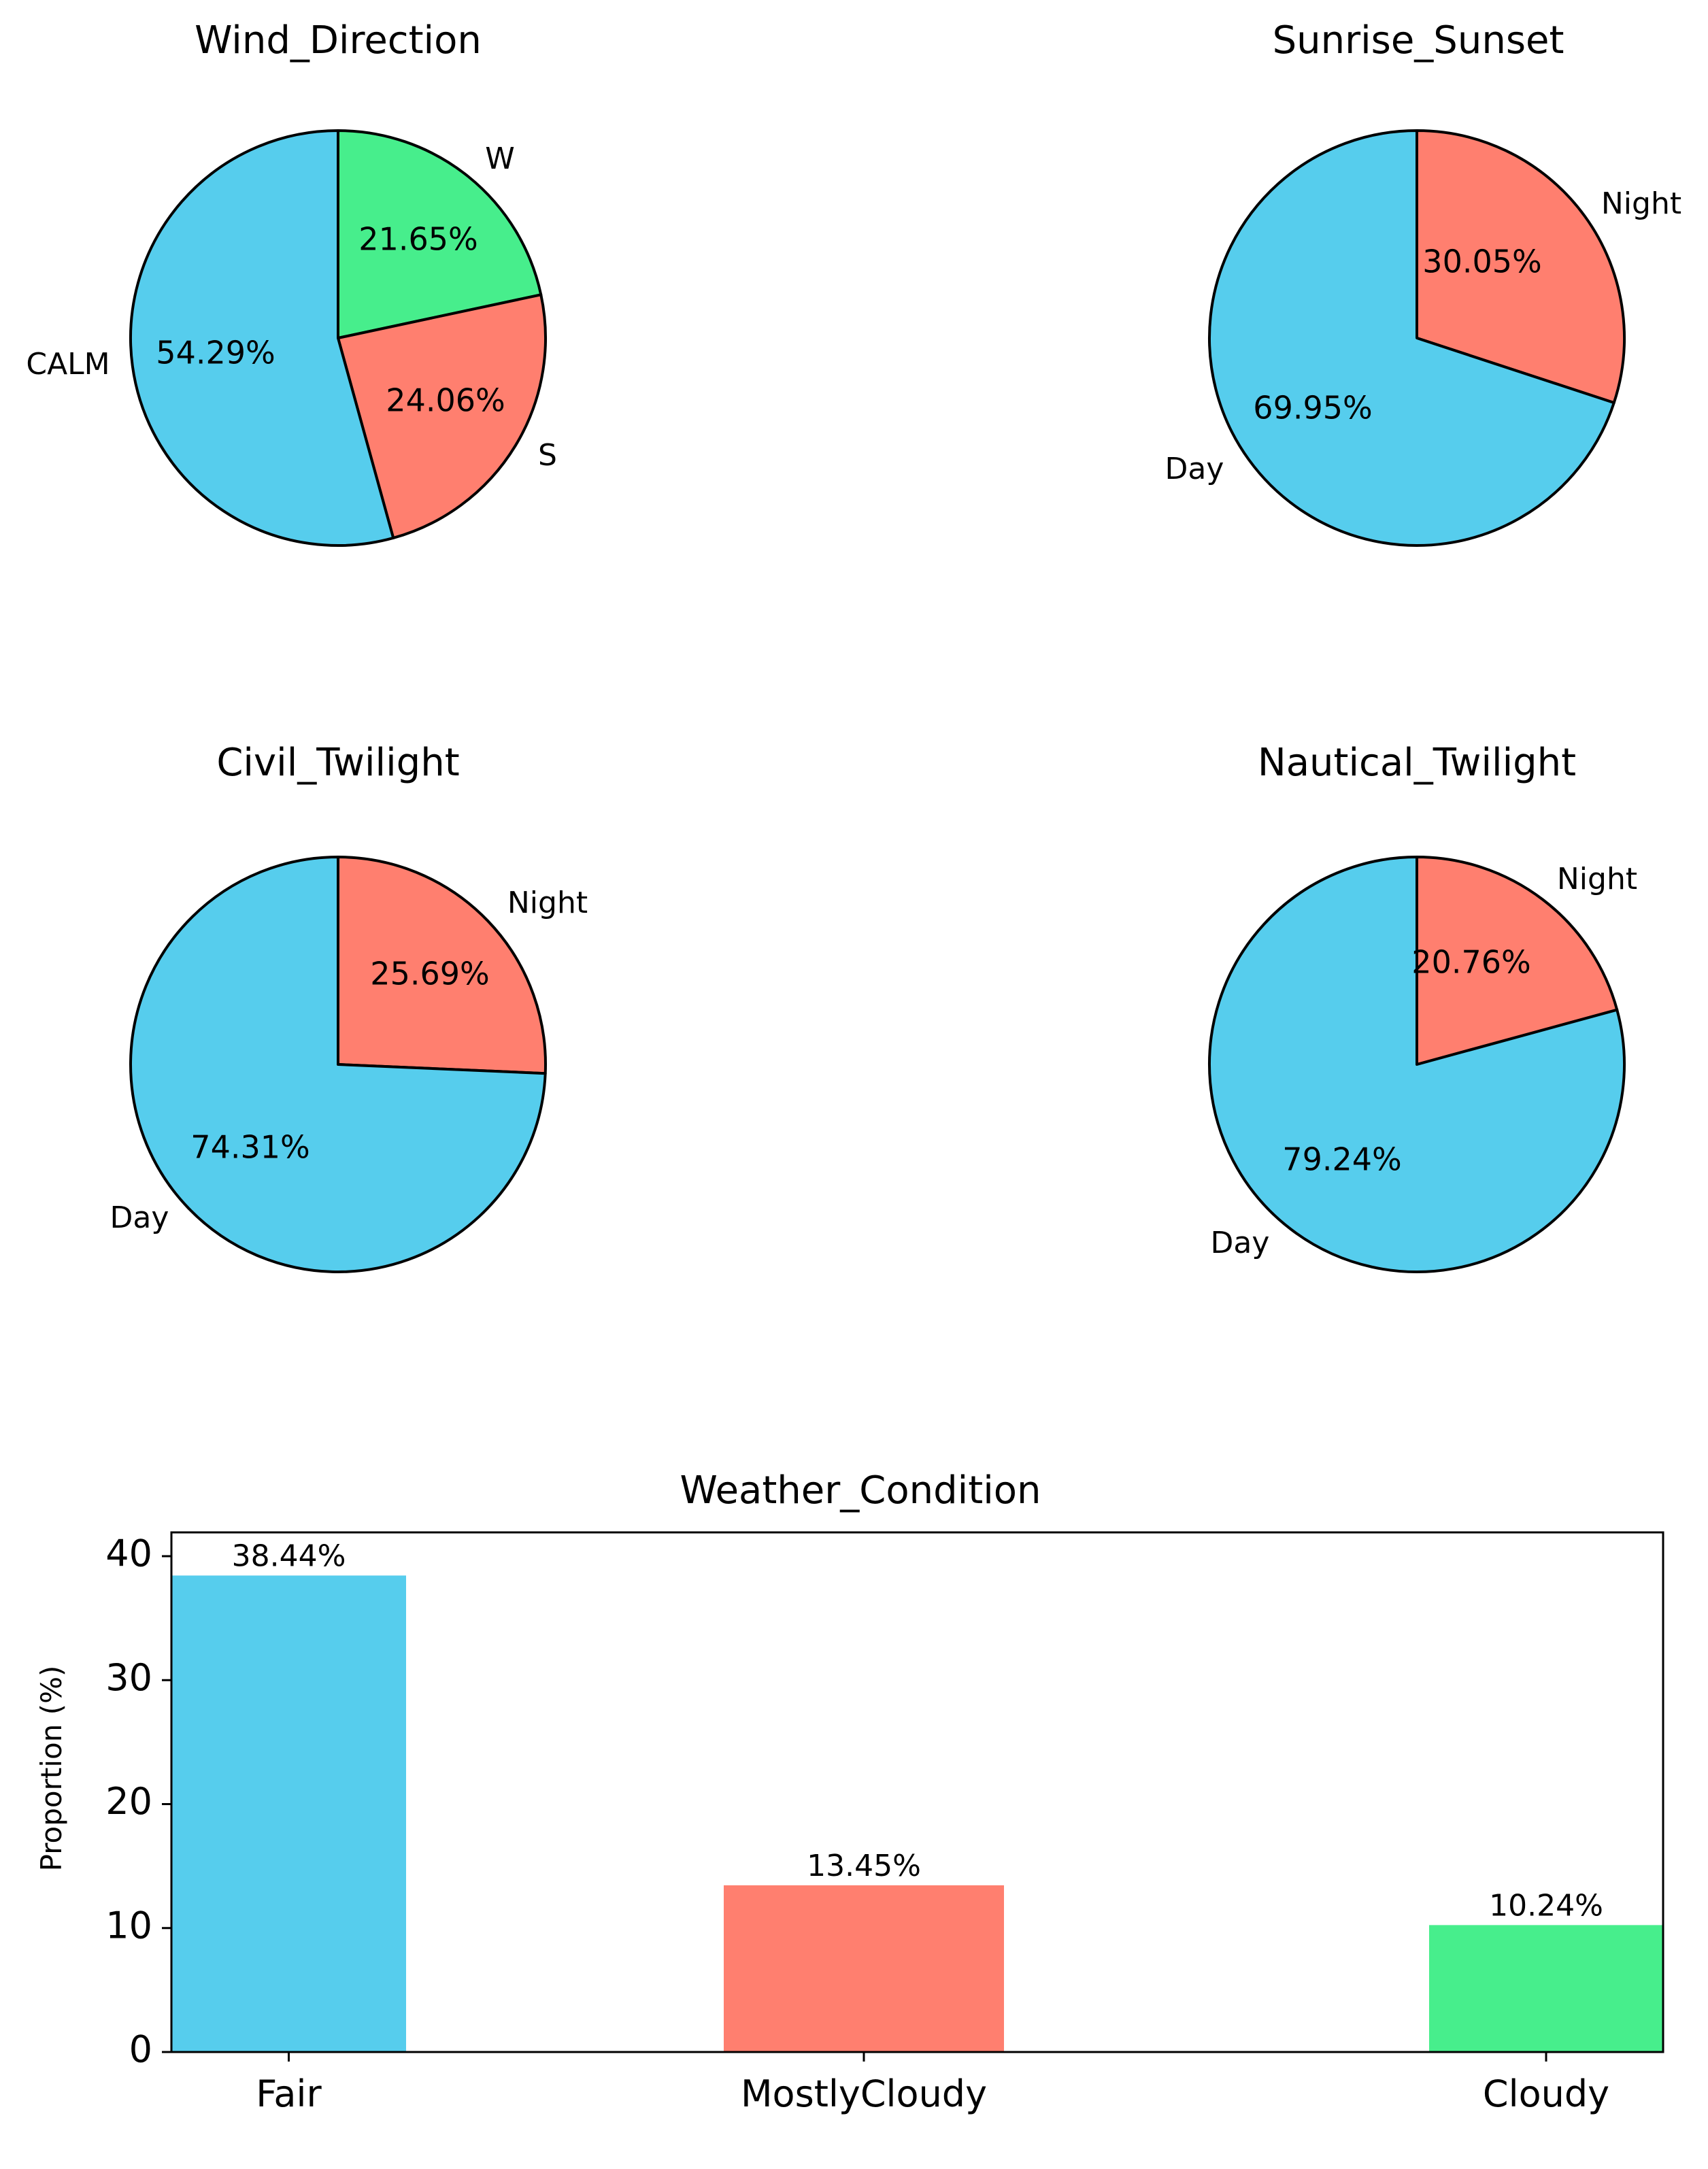 Image resolution: width=1708 pixels, height=2169 pixels. Describe the element at coordinates (1546, 1905) in the screenshot. I see `bar-value-label: 10.24%` at that location.